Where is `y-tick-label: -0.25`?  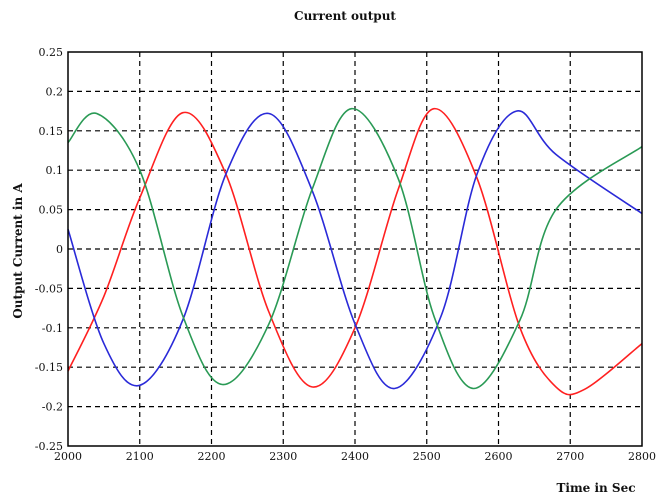
y-tick-label: -0.25 is located at coordinates (49, 446).